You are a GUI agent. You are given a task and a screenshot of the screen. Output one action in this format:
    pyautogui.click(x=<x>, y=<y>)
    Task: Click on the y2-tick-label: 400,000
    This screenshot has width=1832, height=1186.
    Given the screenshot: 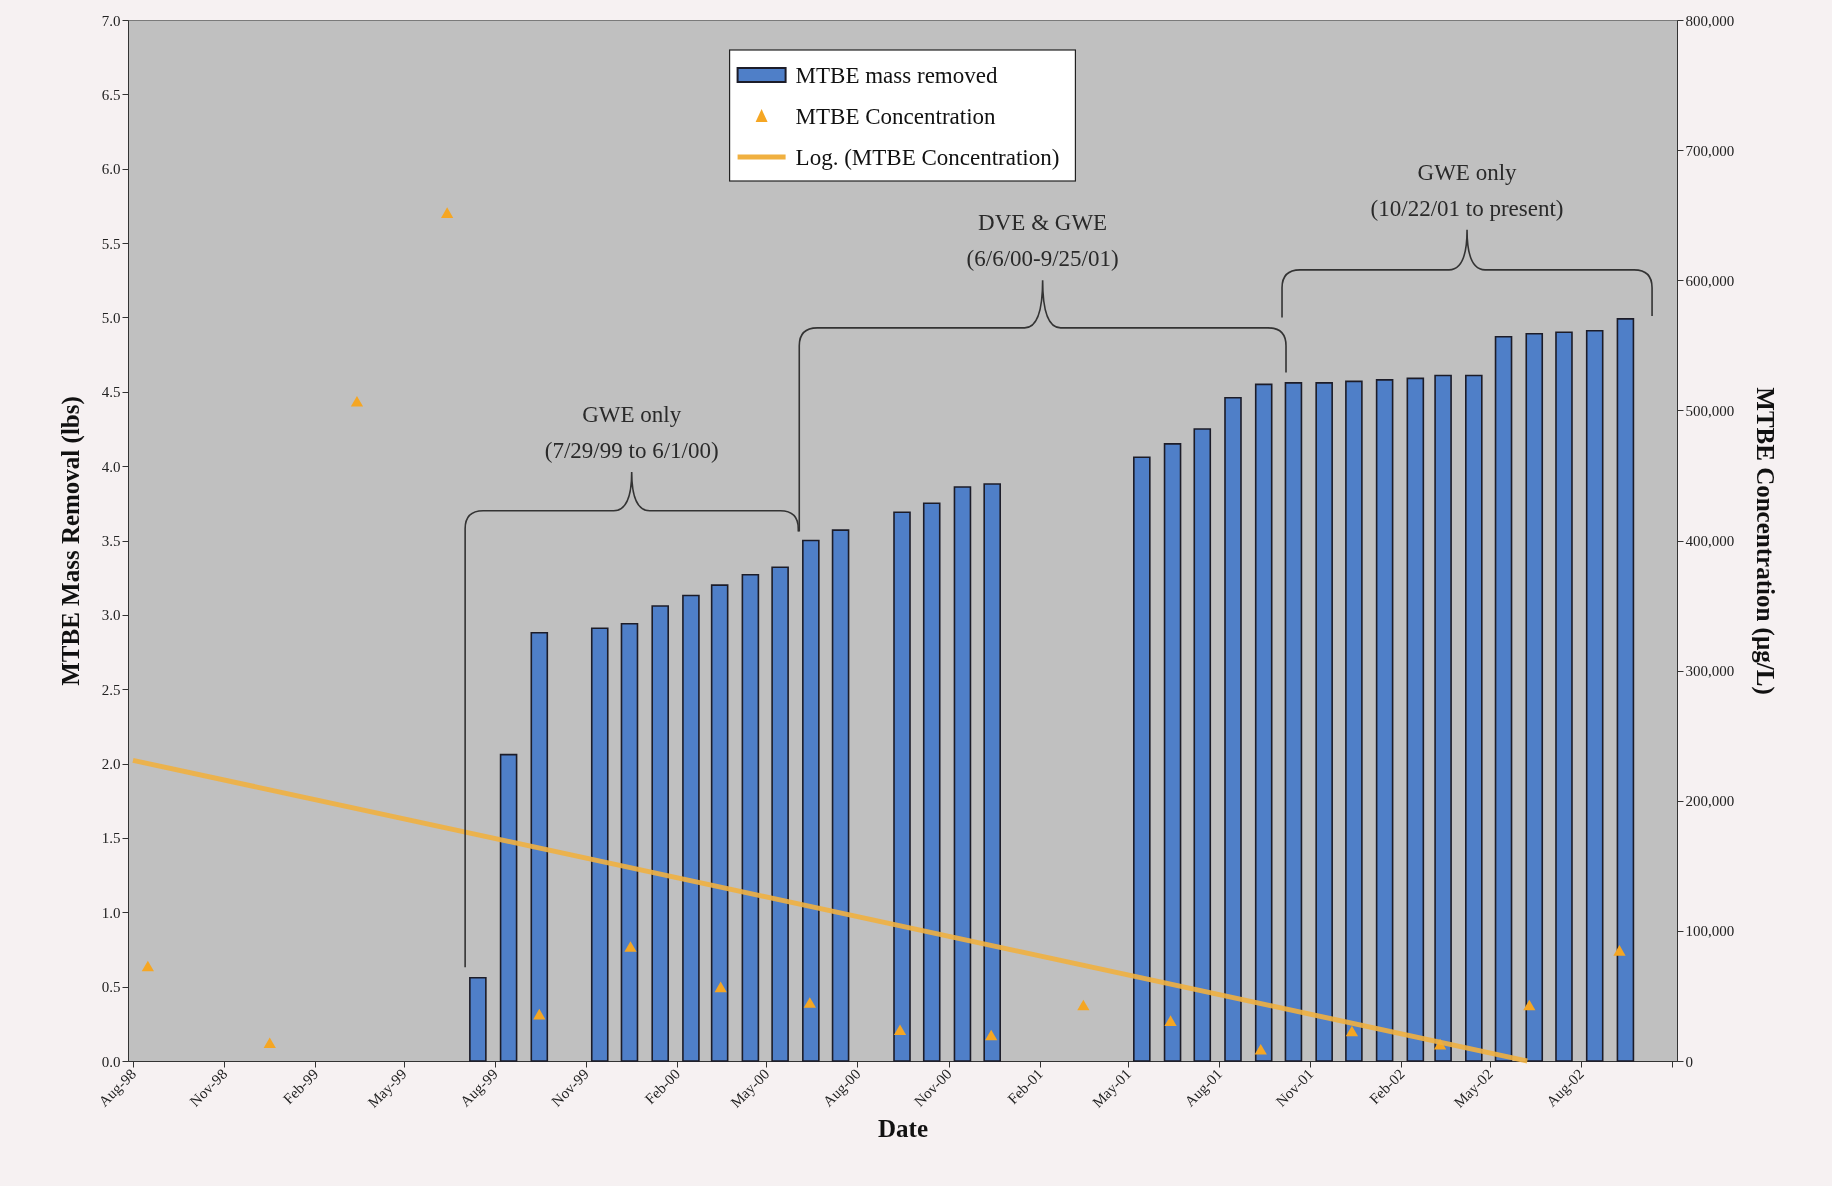 What is the action you would take?
    pyautogui.click(x=1710, y=541)
    